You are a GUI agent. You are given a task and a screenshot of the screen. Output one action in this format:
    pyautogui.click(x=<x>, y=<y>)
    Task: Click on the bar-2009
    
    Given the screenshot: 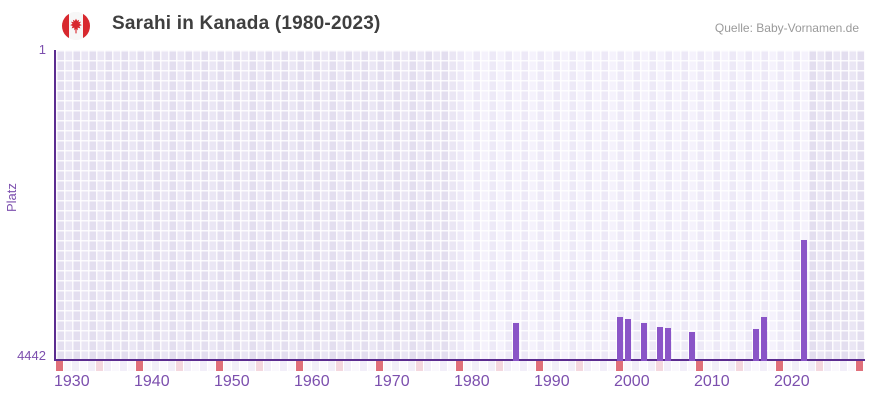 What is the action you would take?
    pyautogui.click(x=692, y=346)
    